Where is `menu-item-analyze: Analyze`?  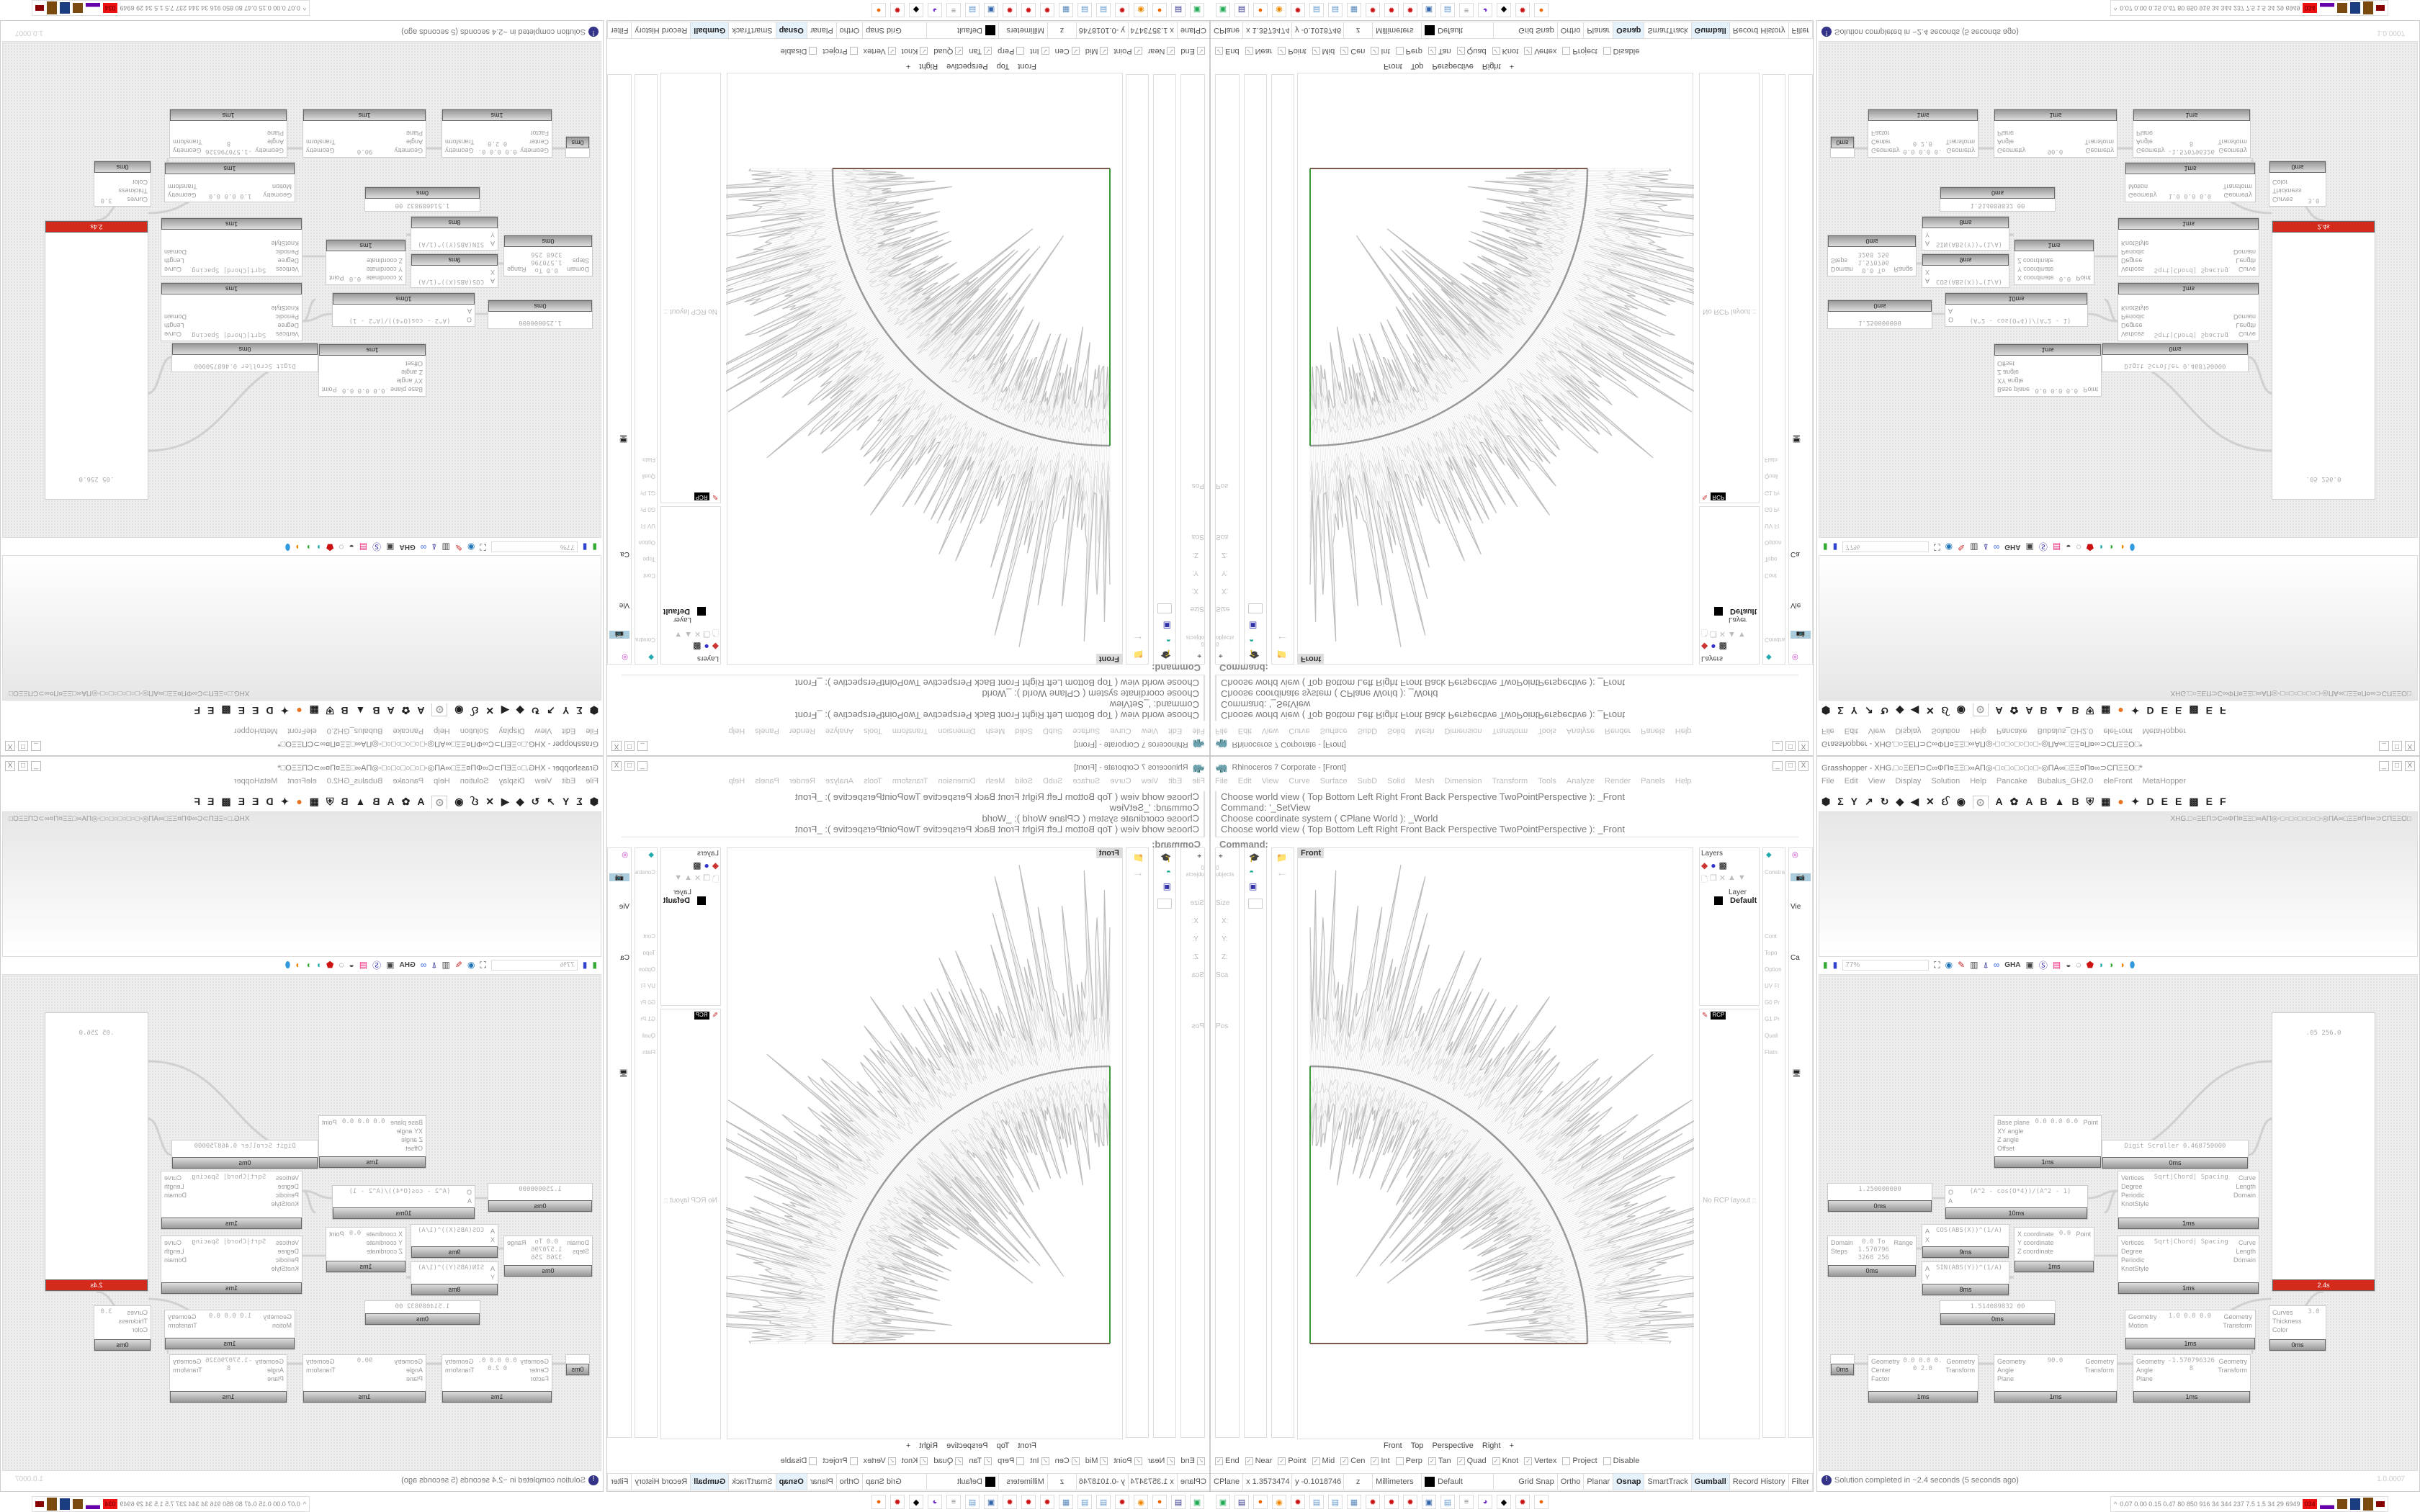
menu-item-analyze: Analyze is located at coordinates (839, 730).